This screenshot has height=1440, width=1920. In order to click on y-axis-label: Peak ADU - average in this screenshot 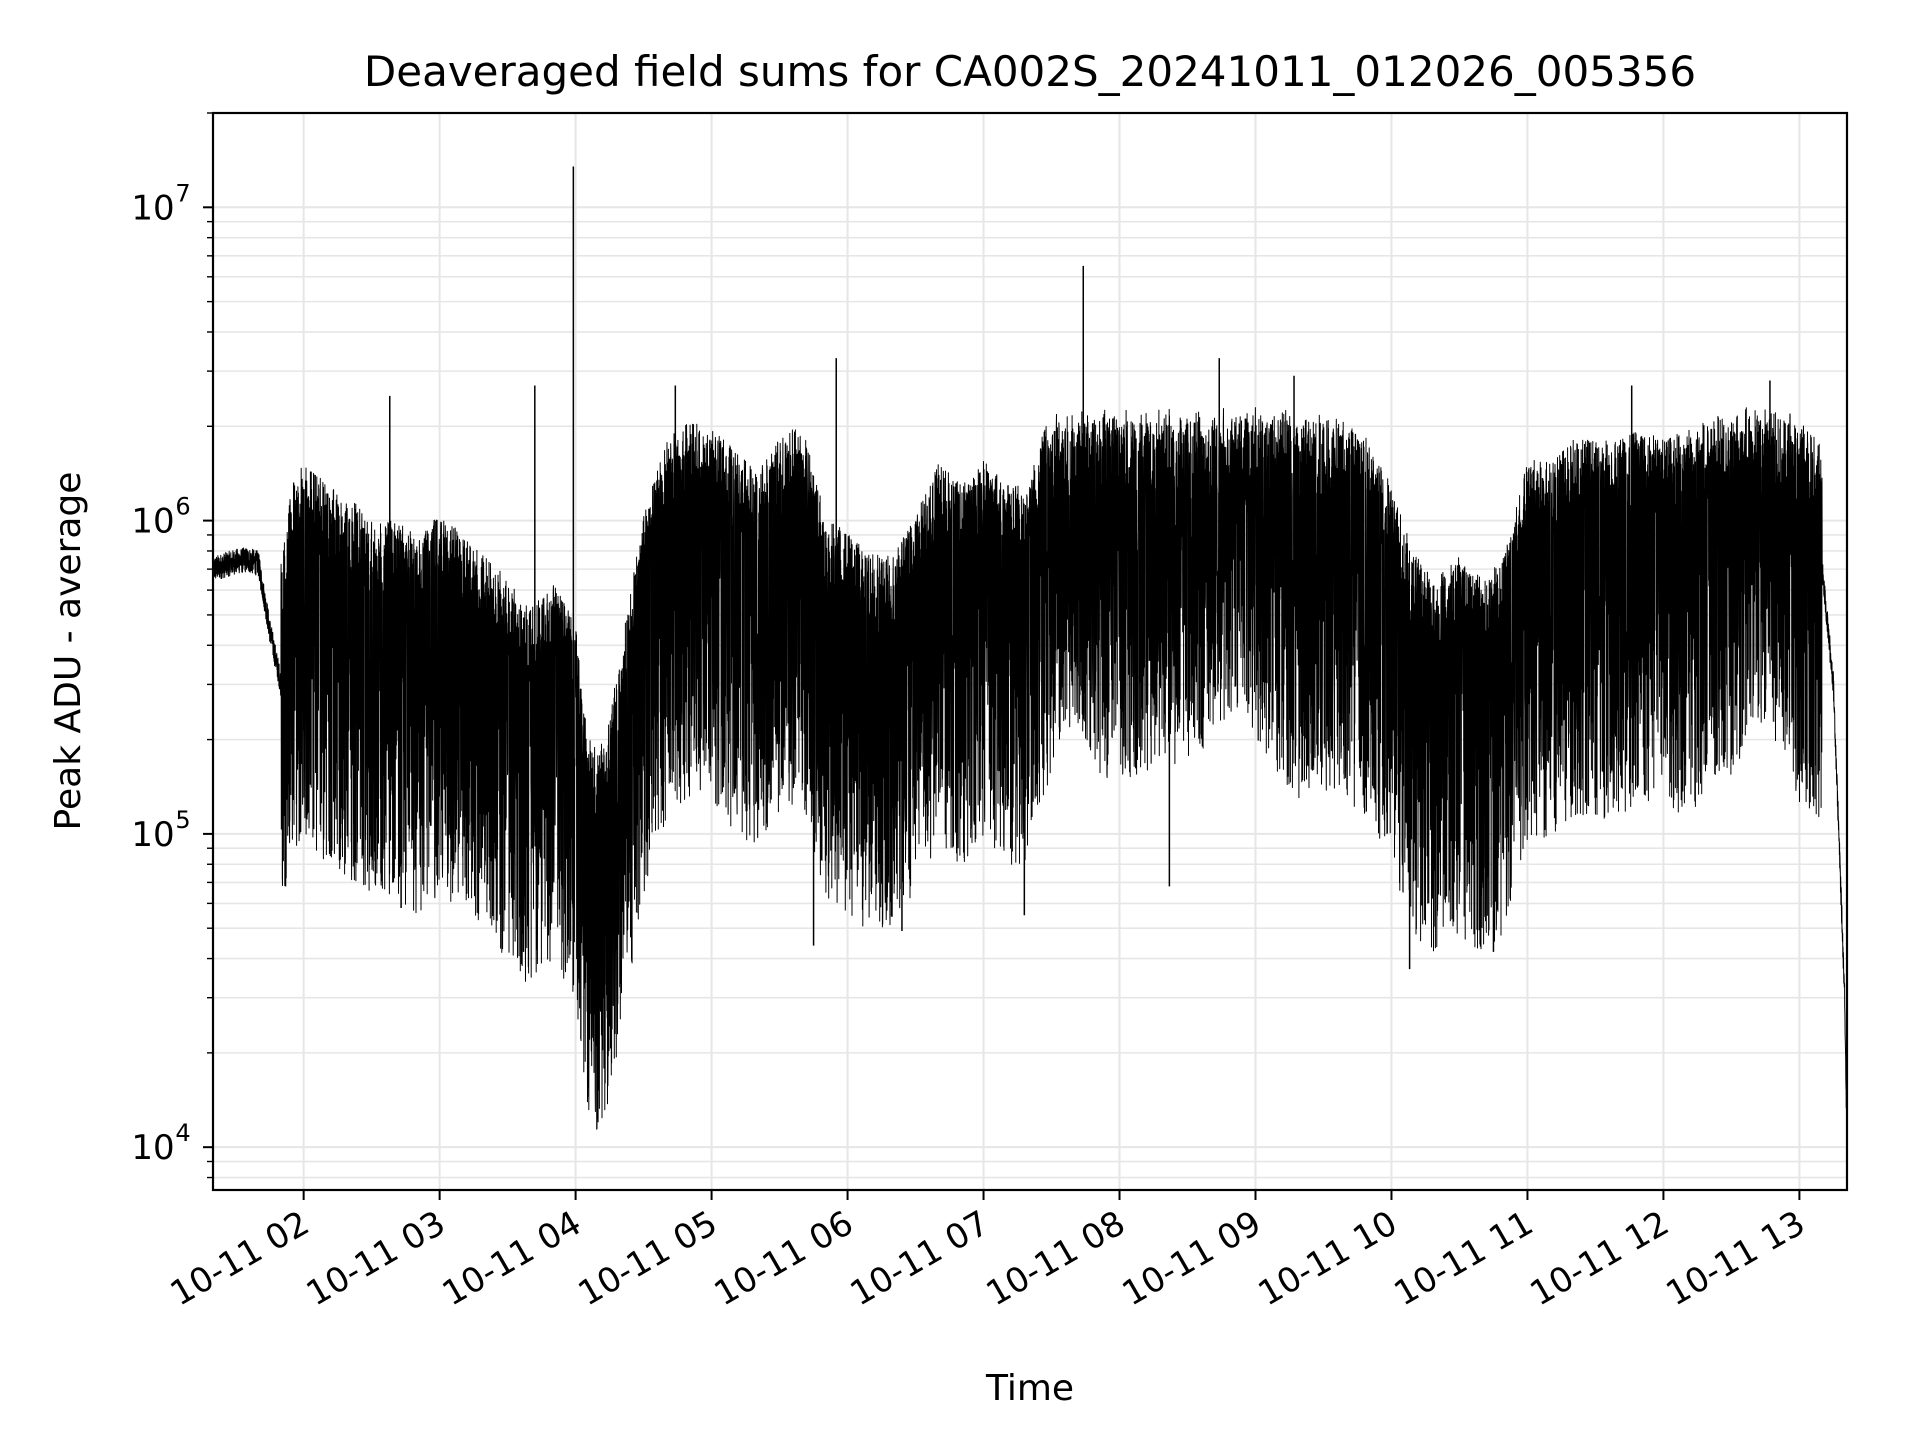, I will do `click(68, 651)`.